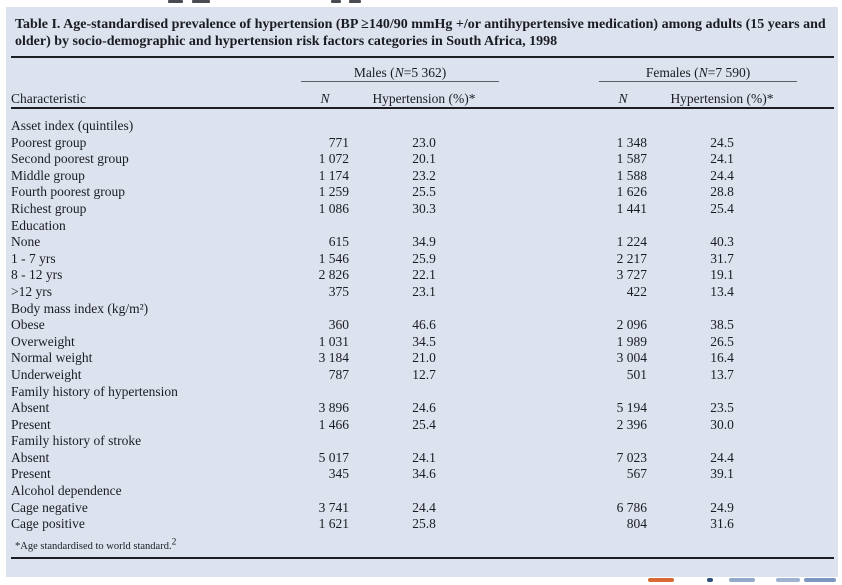  Describe the element at coordinates (28, 325) in the screenshot. I see `row-label: Obese` at that location.